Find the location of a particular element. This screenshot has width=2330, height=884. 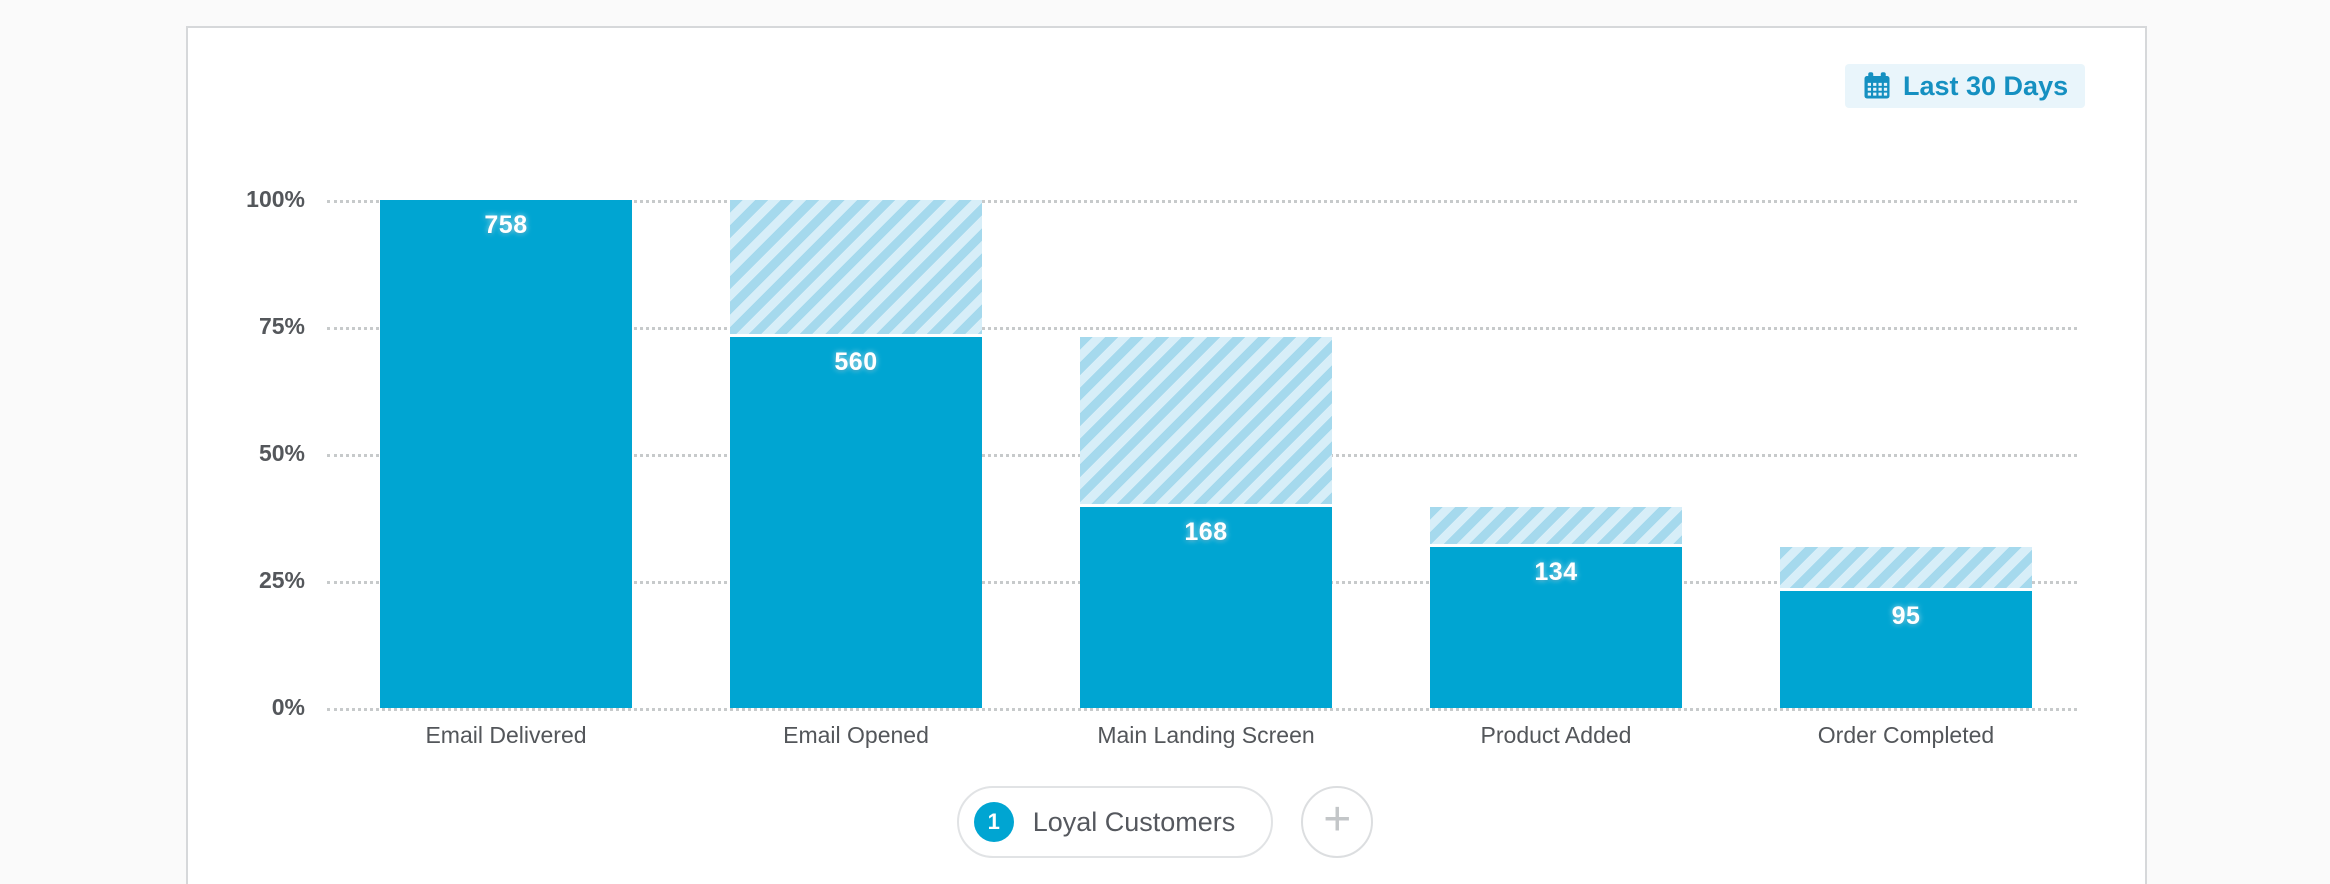

x-axis-label: Email Opened is located at coordinates (856, 735).